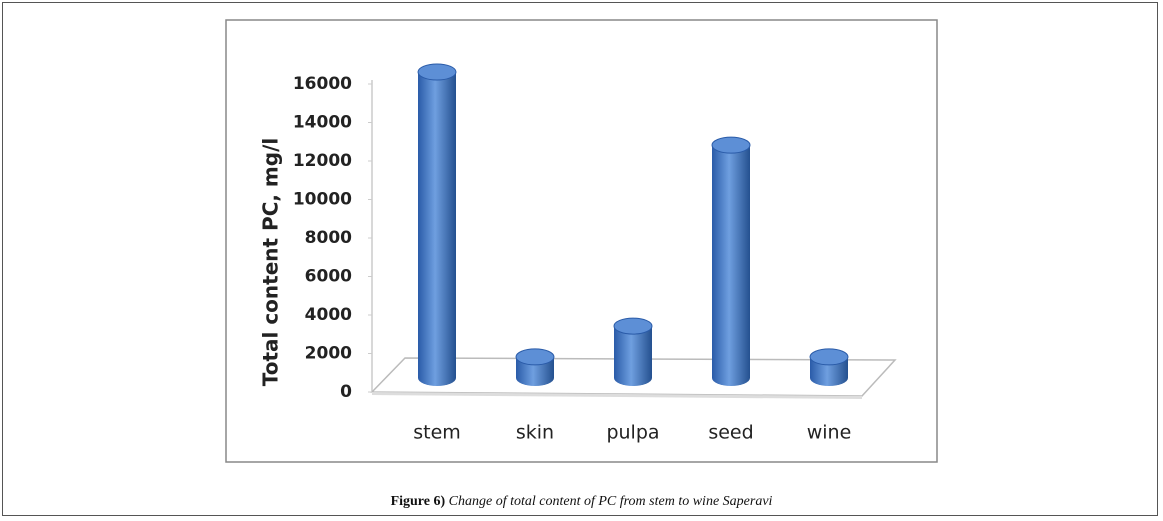 The image size is (1163, 521). I want to click on y-tick-label: 2000, so click(328, 354).